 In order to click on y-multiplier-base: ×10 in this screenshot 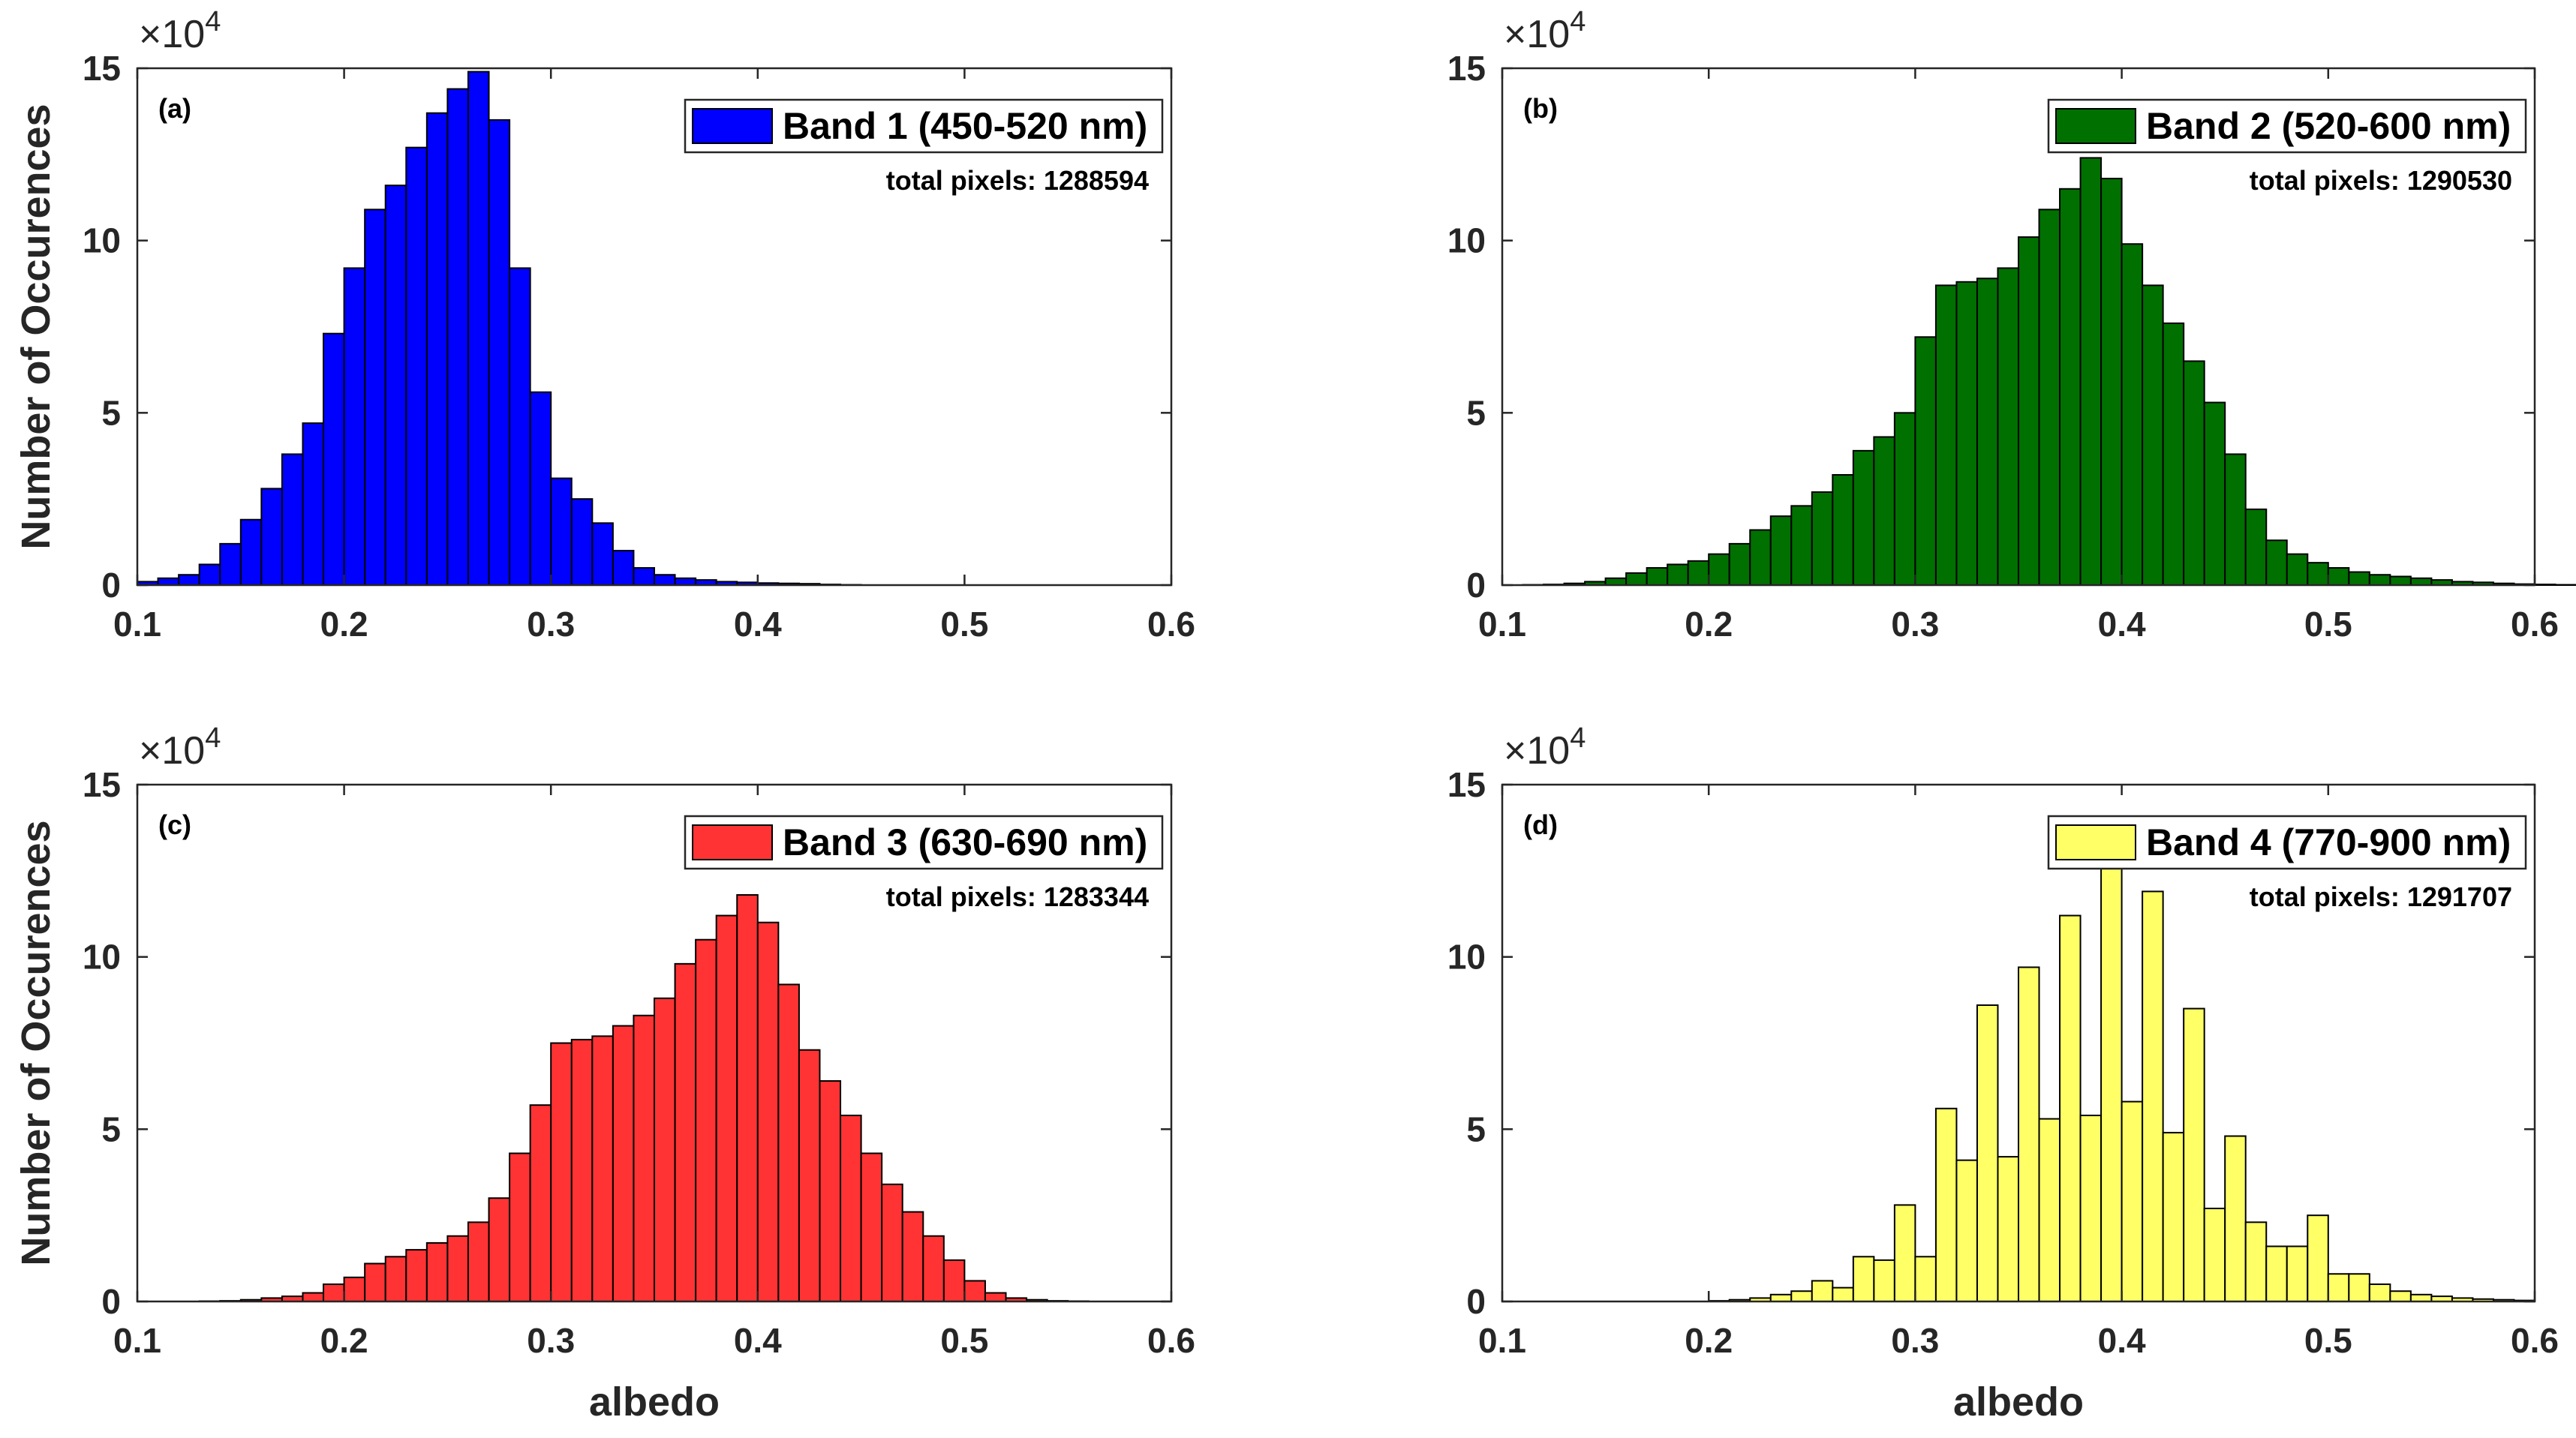, I will do `click(172, 751)`.